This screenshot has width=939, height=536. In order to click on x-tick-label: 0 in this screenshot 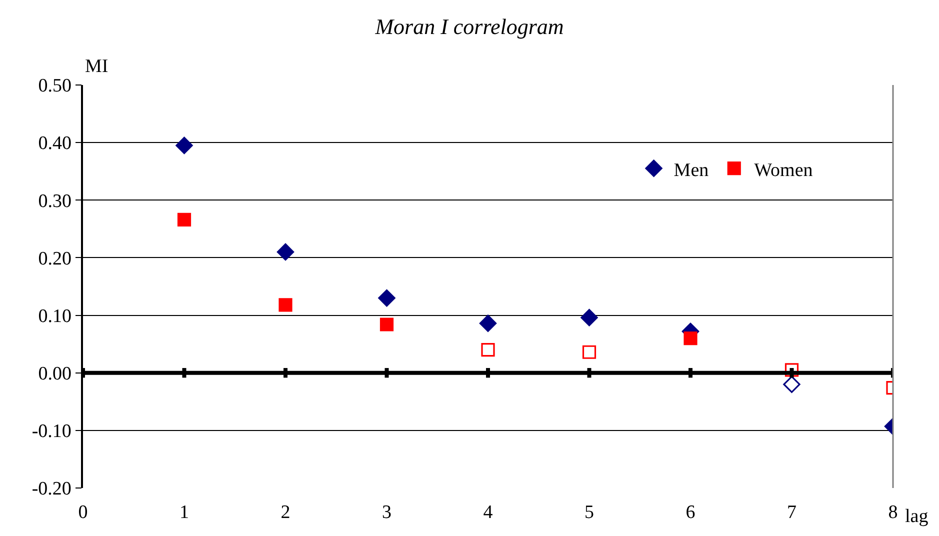, I will do `click(83, 512)`.